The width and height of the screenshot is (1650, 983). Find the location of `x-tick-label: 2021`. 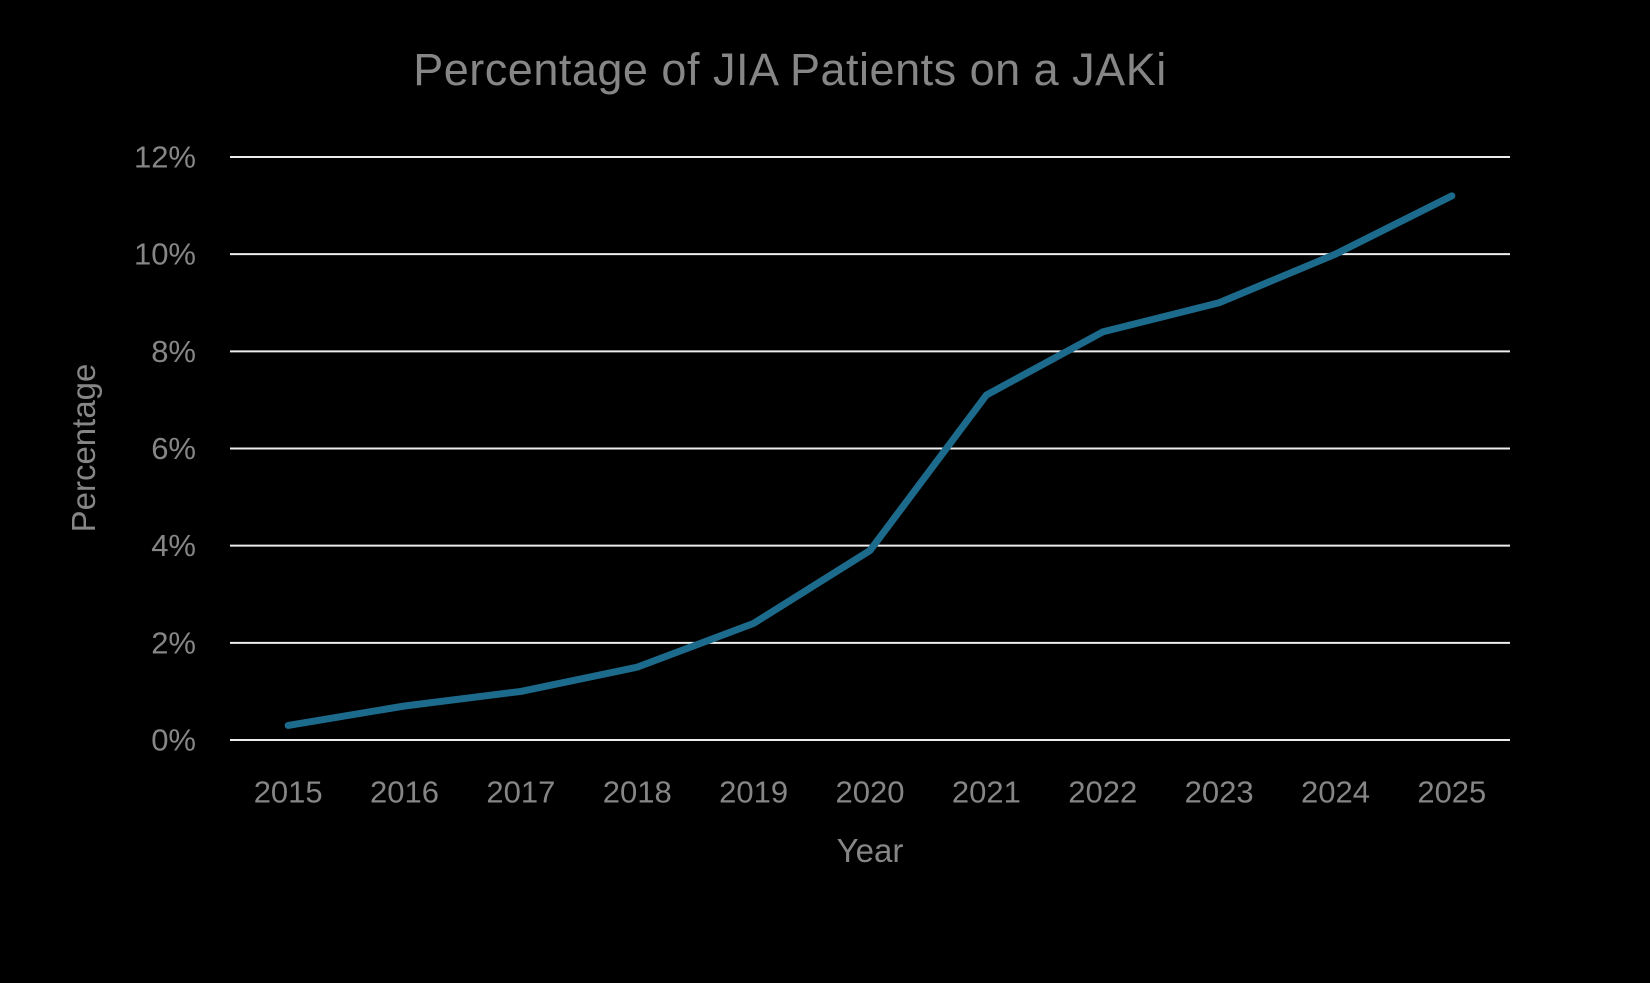

x-tick-label: 2021 is located at coordinates (986, 792).